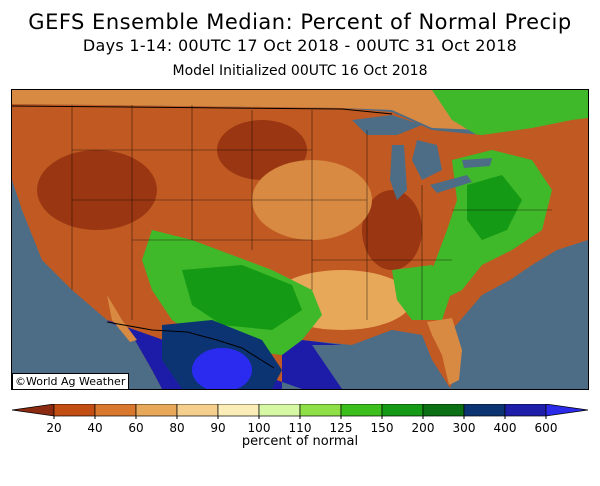 This screenshot has width=600, height=486. I want to click on extreme-wet-core, so click(222, 368).